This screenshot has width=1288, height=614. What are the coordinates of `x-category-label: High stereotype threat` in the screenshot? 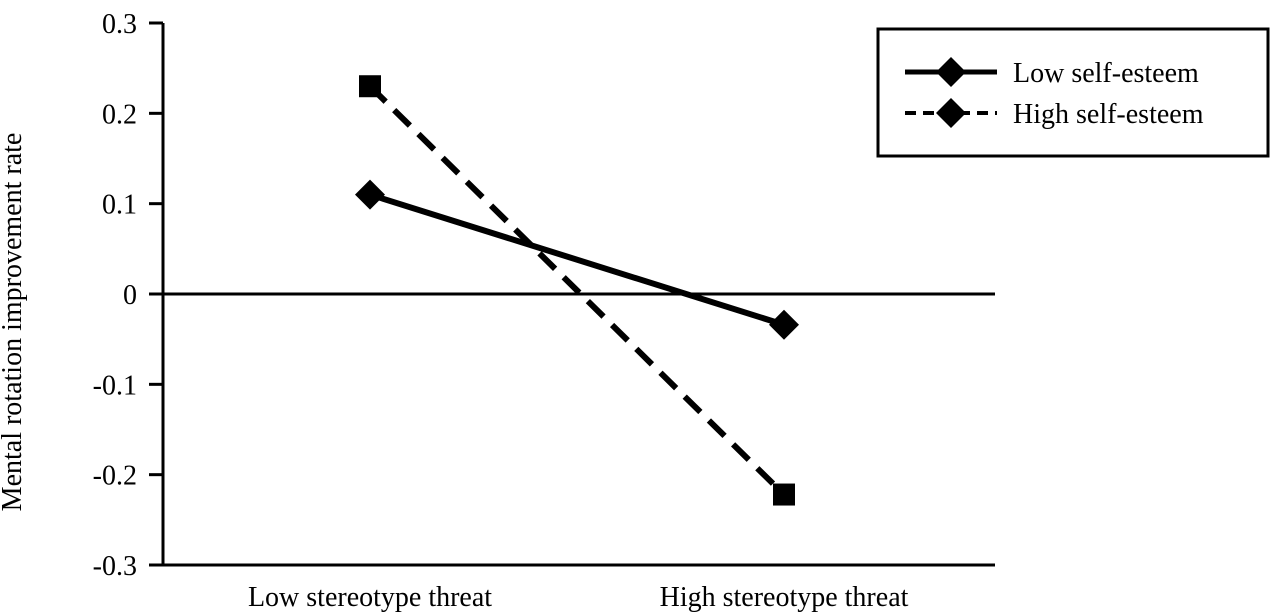 It's located at (784, 597).